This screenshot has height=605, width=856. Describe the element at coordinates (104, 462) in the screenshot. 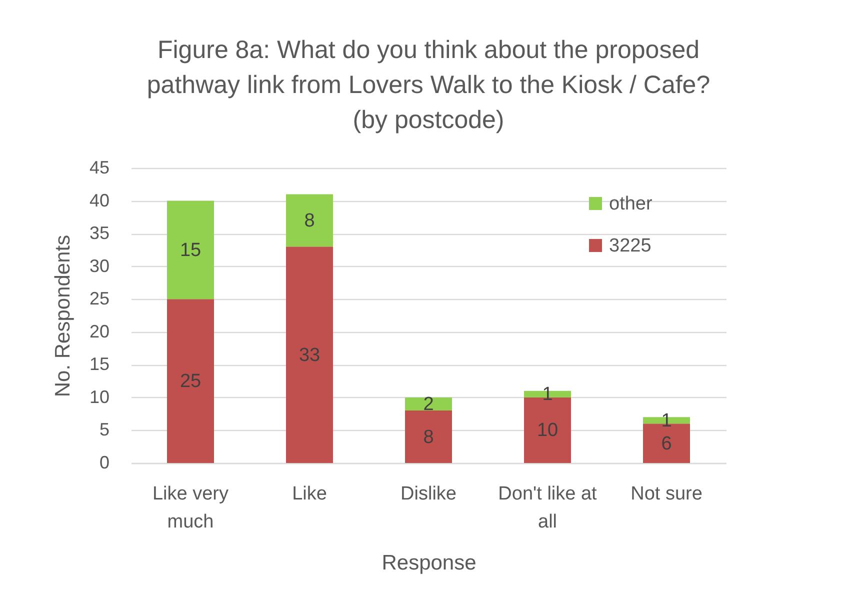

I see `y-tick-label: 0` at that location.